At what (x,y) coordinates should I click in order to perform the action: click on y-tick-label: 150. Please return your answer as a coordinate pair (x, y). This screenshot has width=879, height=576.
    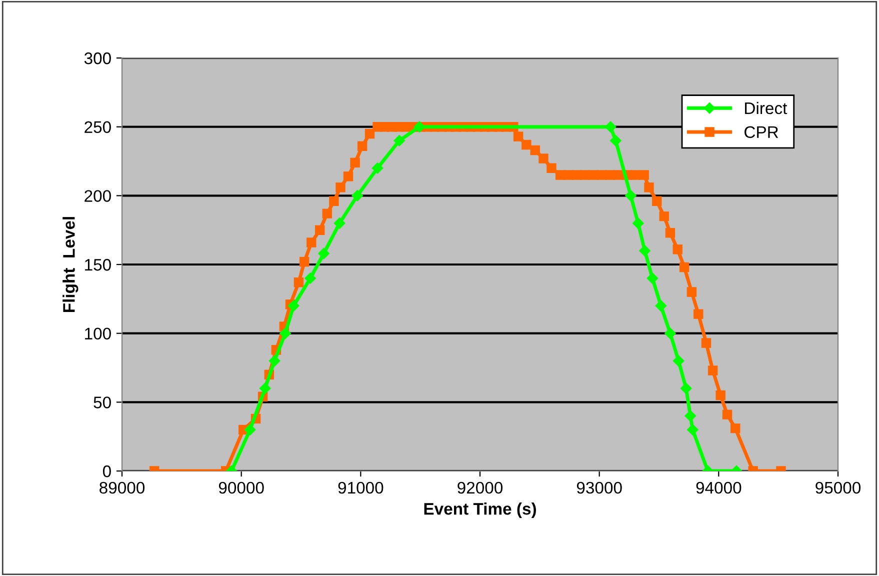
    Looking at the image, I should click on (98, 264).